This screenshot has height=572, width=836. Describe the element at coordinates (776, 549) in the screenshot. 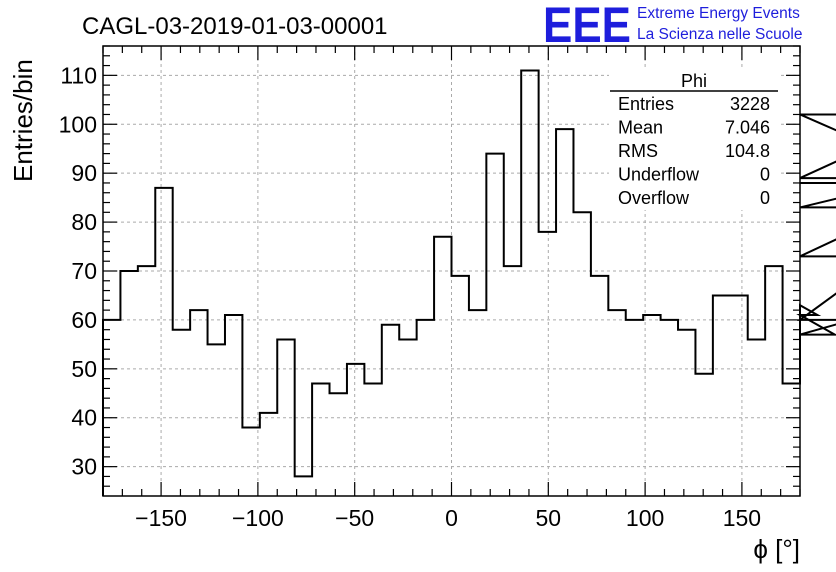

I see `x-axis-label: ϕ [°]` at that location.